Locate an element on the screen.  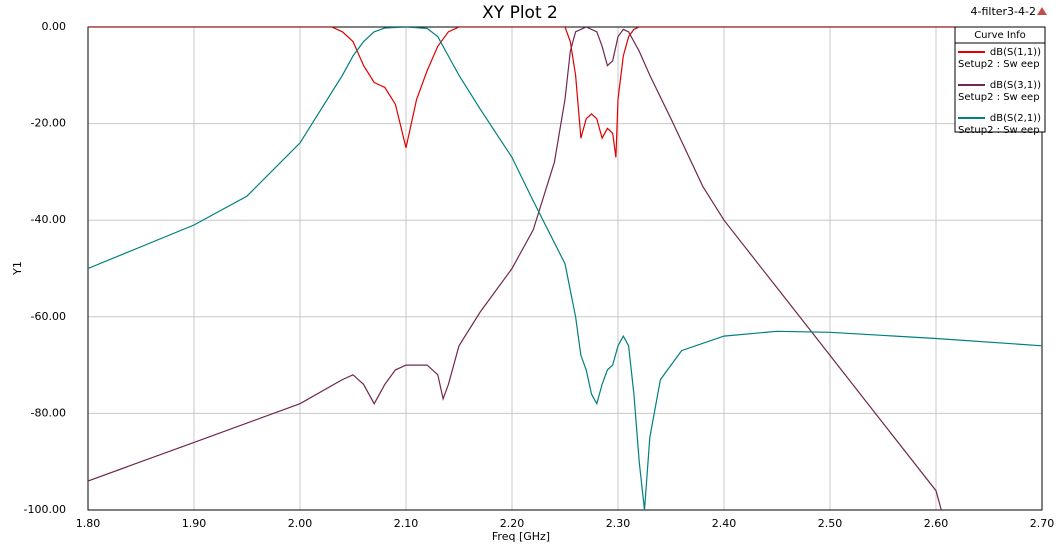
legend-label: dB(S(1,1)) is located at coordinates (1015, 52).